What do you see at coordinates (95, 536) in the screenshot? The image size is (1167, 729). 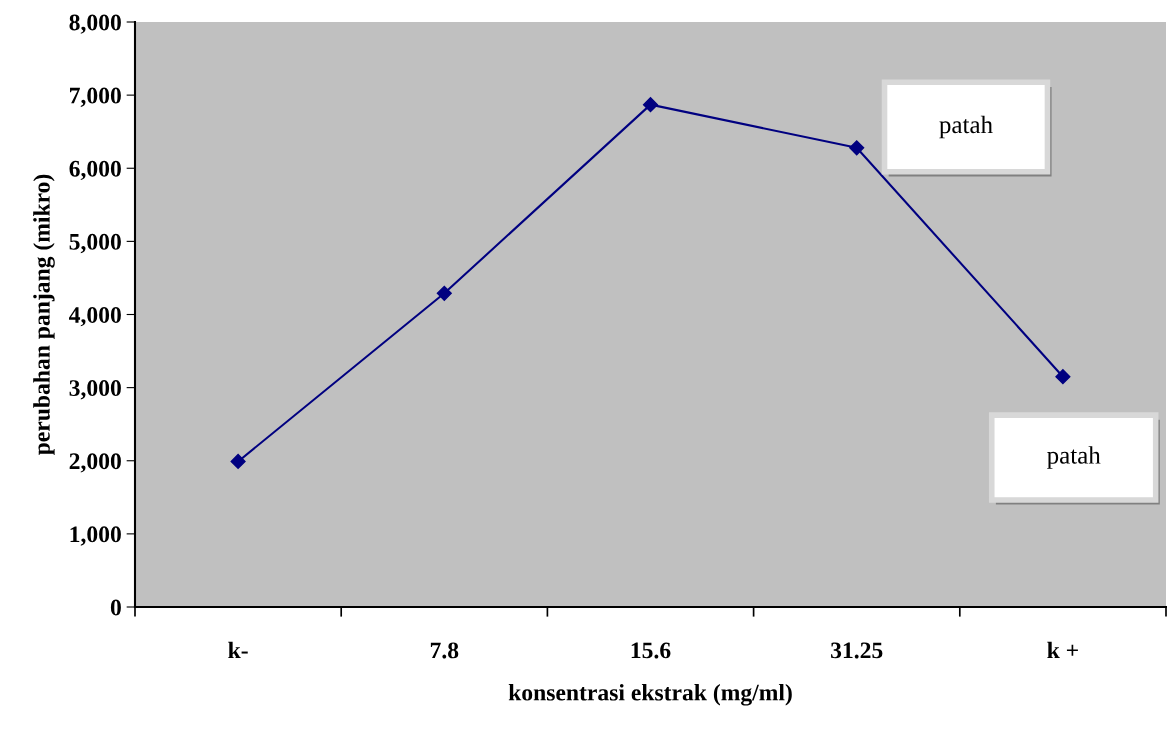 I see `y-tick-label: 1,000` at bounding box center [95, 536].